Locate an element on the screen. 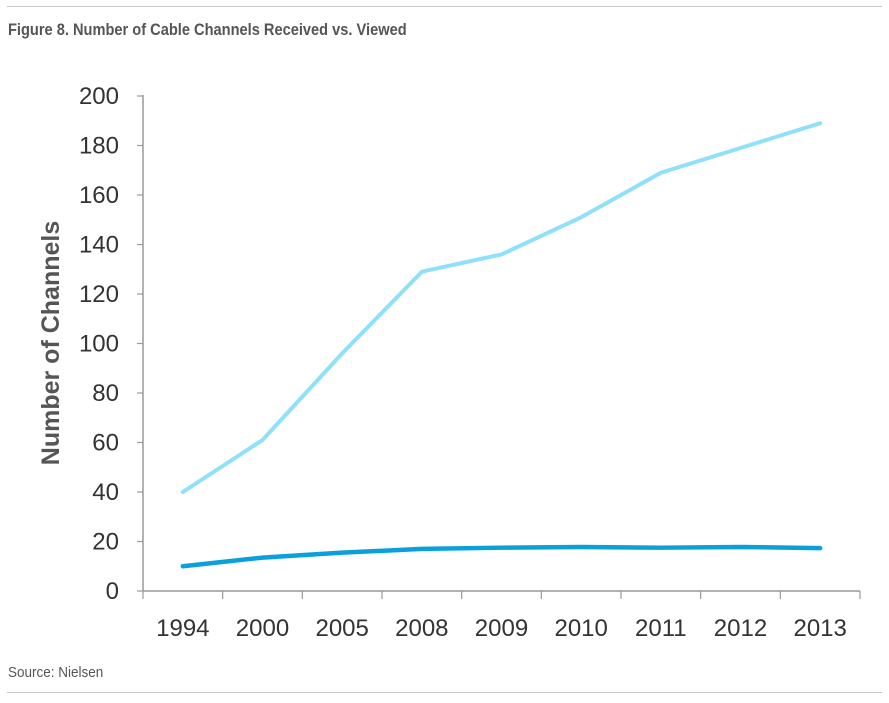 The height and width of the screenshot is (703, 889). top-rule is located at coordinates (444, 6).